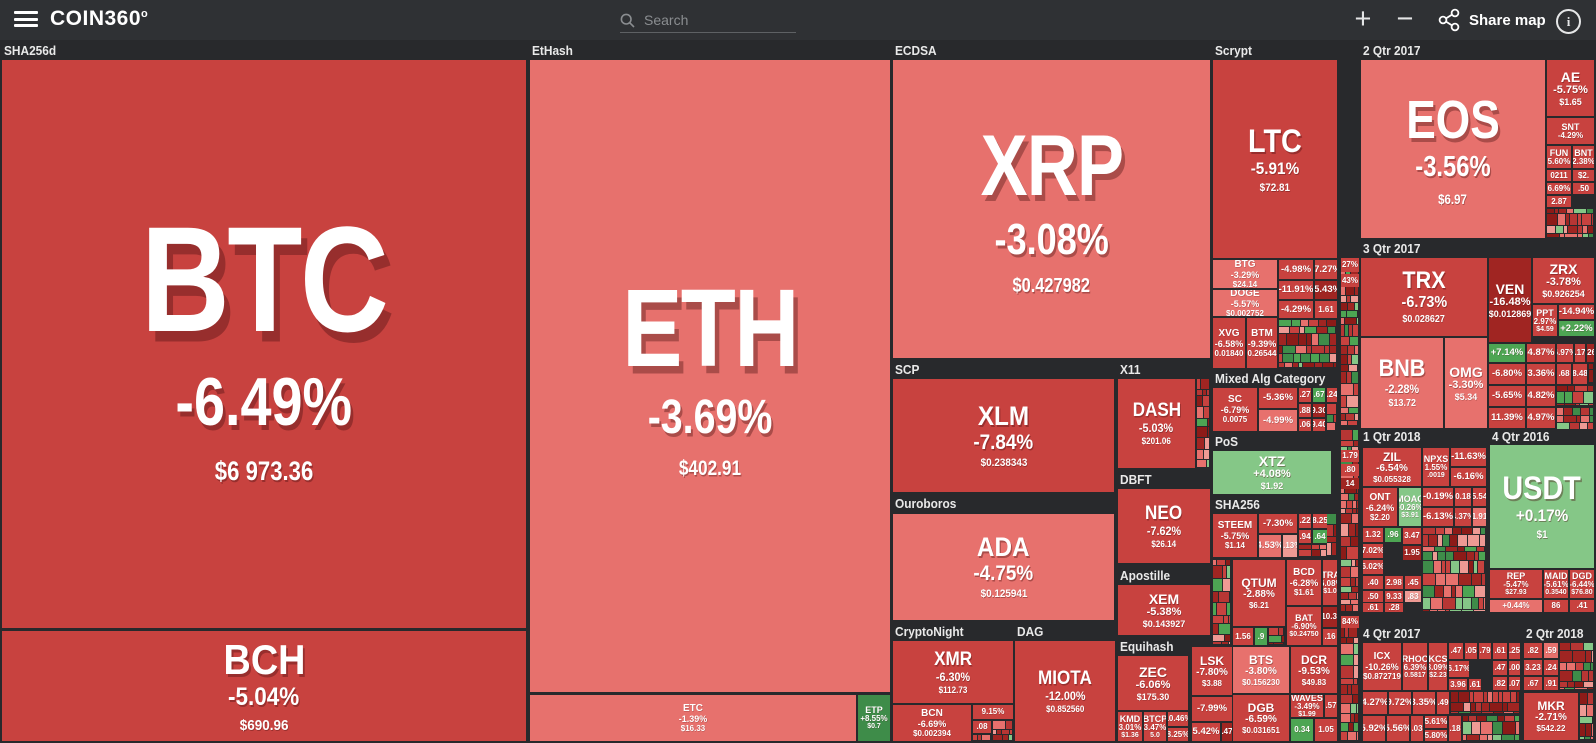  What do you see at coordinates (1304, 626) in the screenshot?
I see `tile-bat: BAT -6.90% $0.24750` at bounding box center [1304, 626].